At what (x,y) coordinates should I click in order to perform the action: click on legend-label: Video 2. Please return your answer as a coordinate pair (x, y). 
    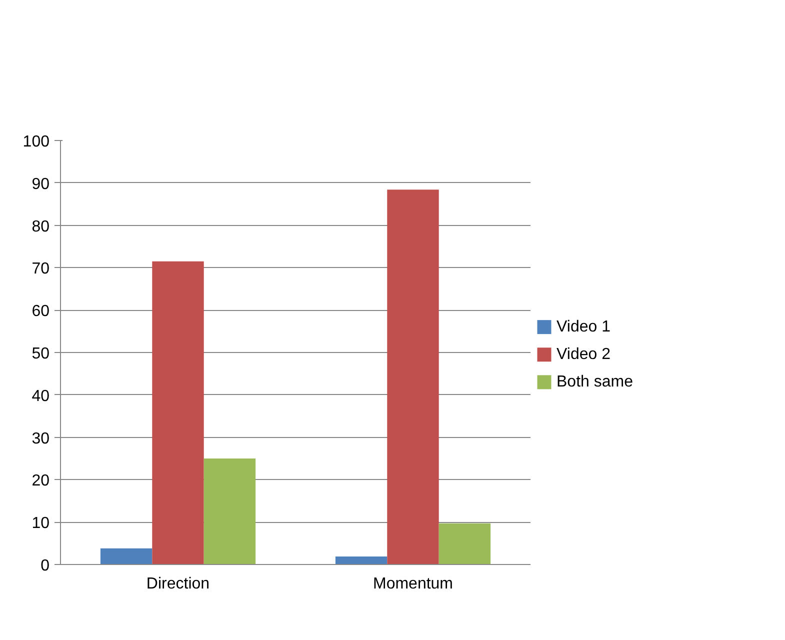
    Looking at the image, I should click on (583, 355).